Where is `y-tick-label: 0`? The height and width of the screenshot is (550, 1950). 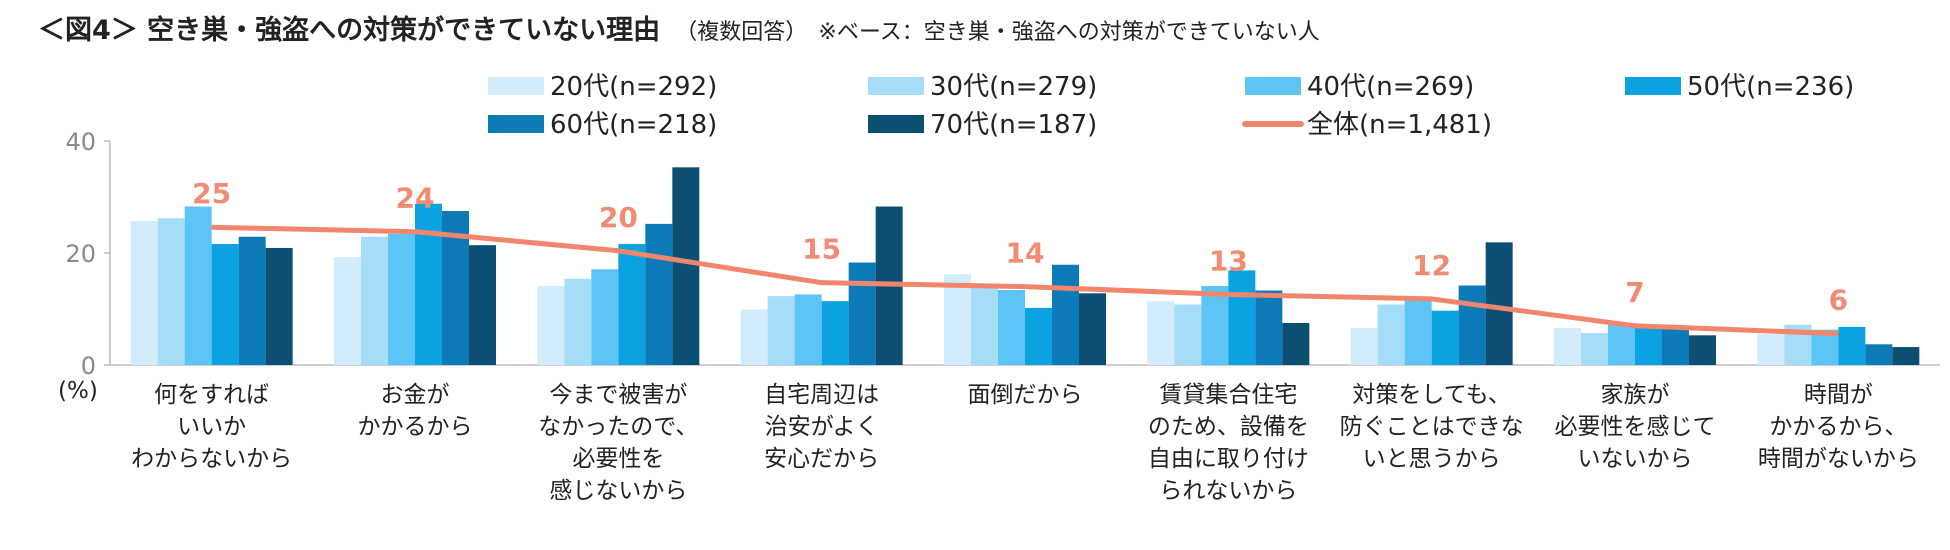 y-tick-label: 0 is located at coordinates (88, 366).